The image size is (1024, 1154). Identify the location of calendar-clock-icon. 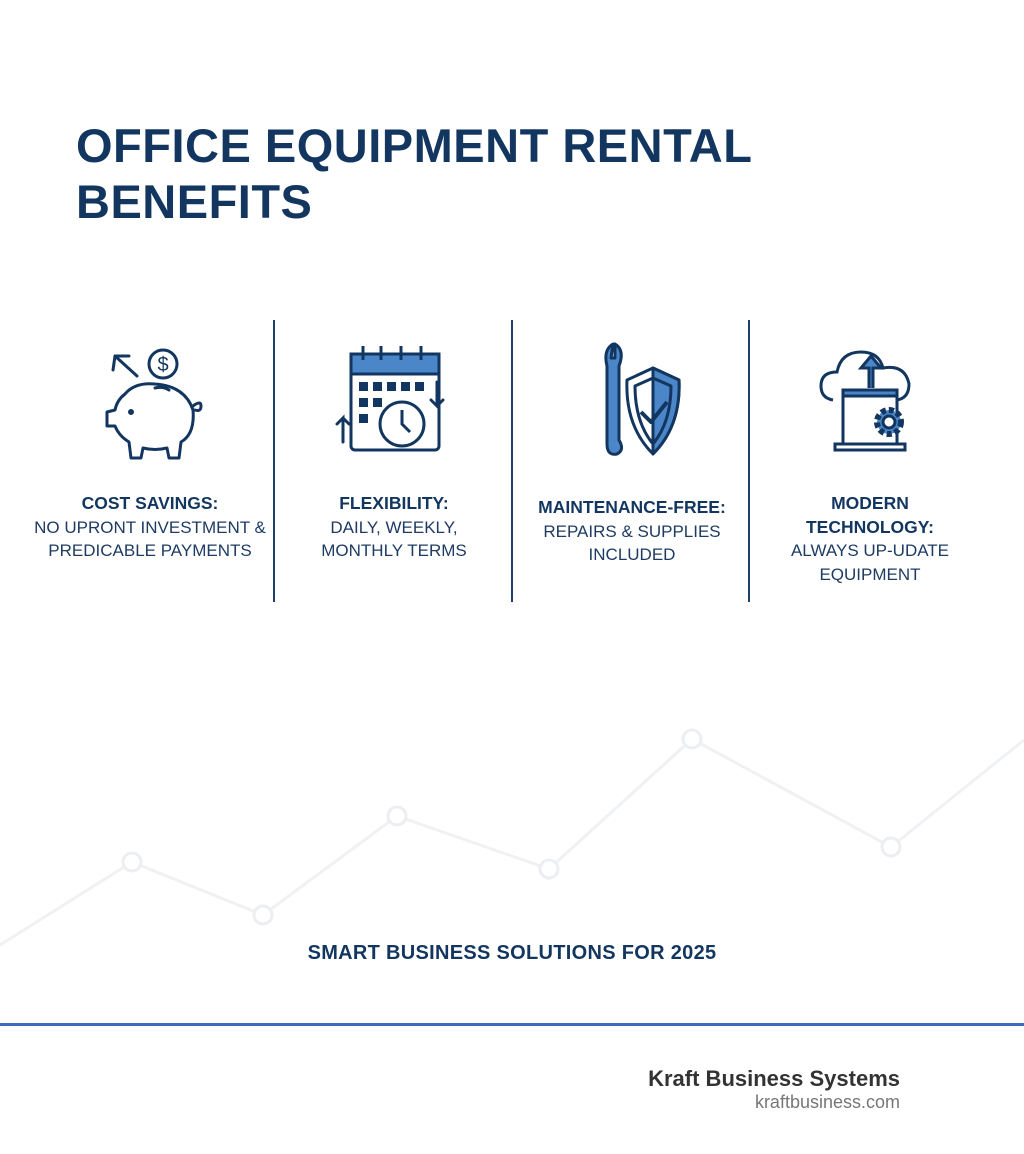
(390, 399).